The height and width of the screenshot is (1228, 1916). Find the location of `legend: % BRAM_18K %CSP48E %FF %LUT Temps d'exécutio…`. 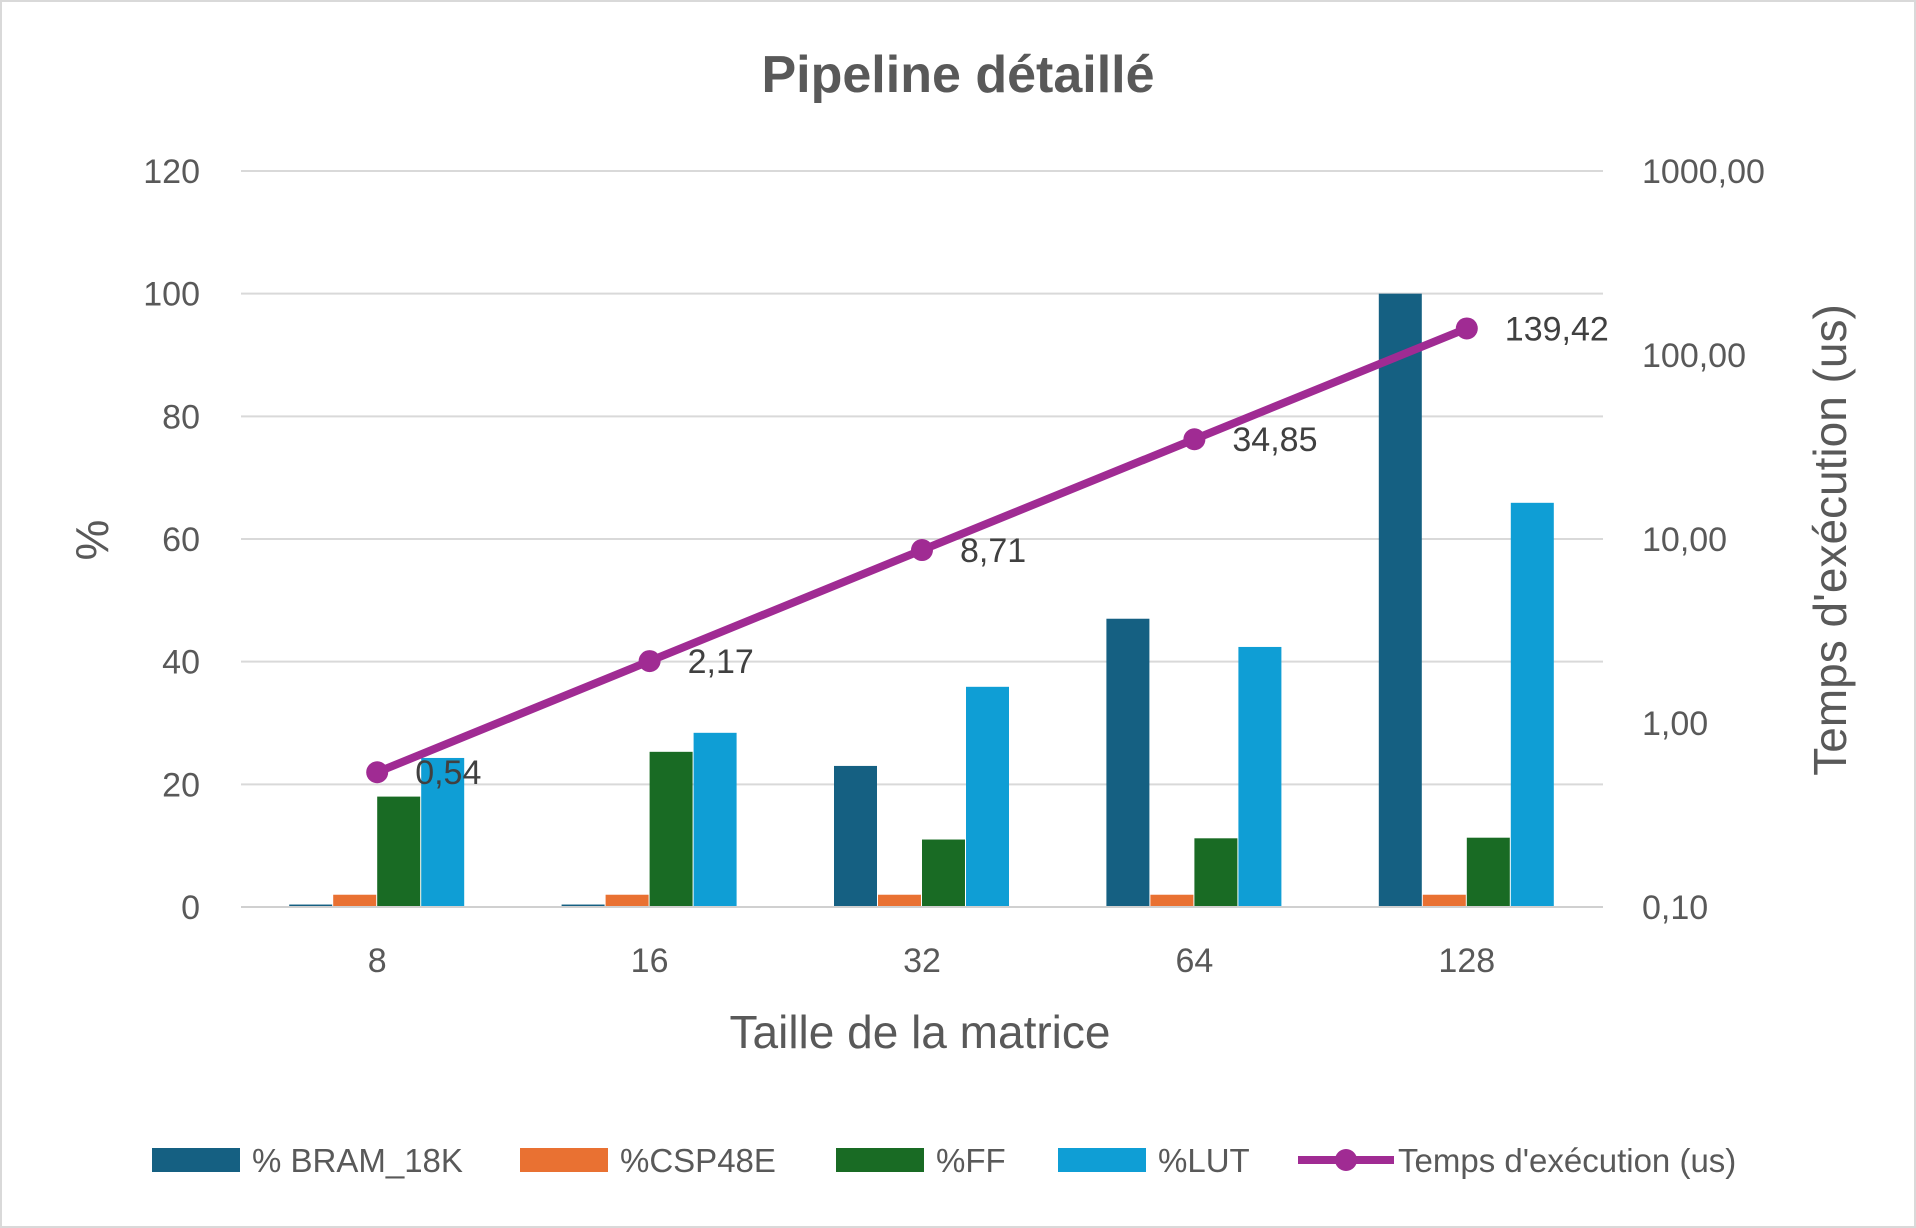

legend: % BRAM_18K %CSP48E %FF %LUT Temps d'exécutio… is located at coordinates (944, 1160).